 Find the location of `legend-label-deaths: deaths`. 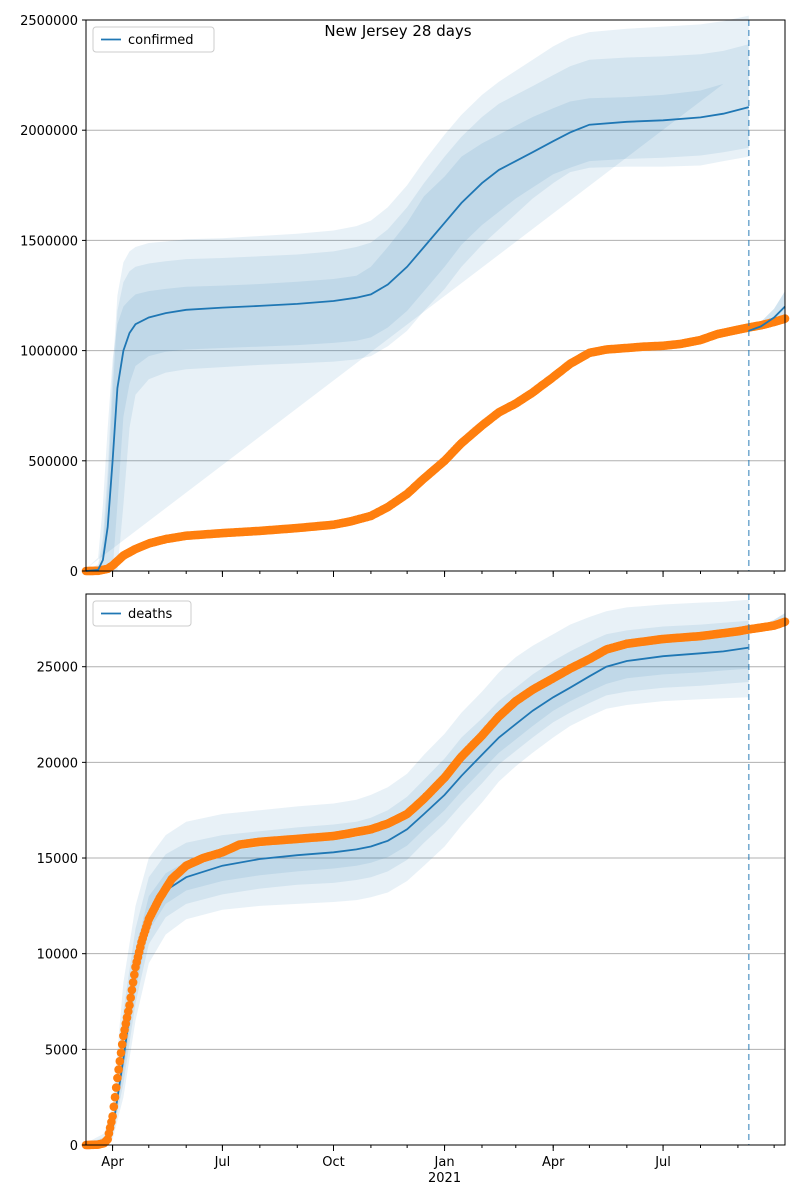

legend-label-deaths: deaths is located at coordinates (150, 614).